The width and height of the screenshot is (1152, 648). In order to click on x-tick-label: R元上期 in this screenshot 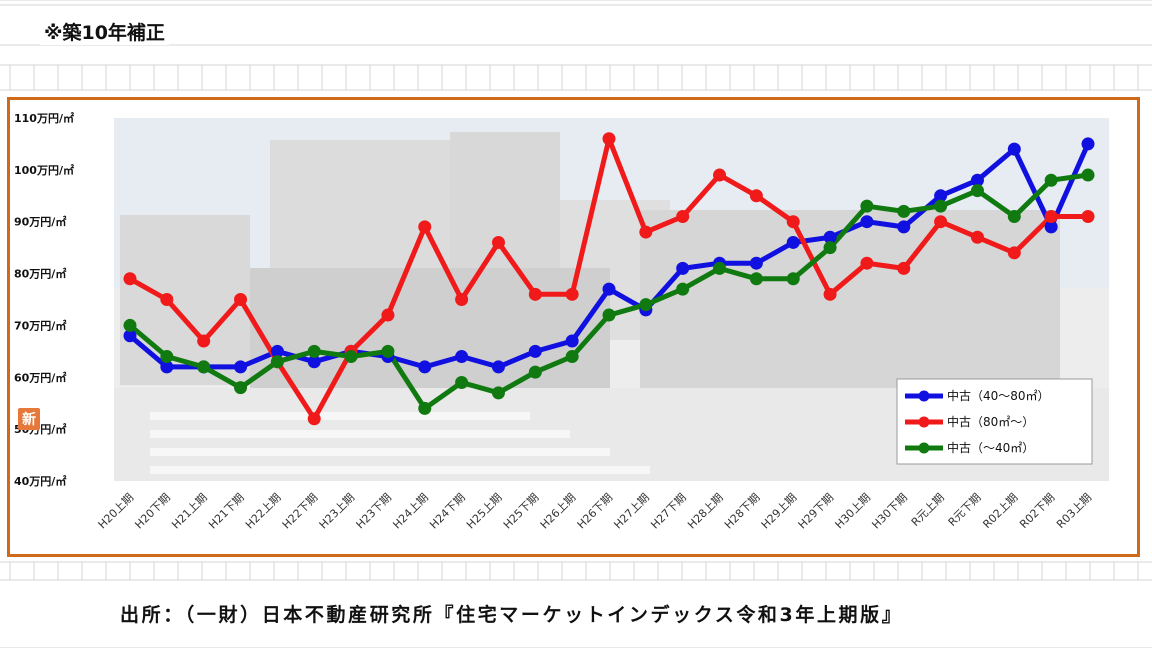, I will do `click(928, 510)`.